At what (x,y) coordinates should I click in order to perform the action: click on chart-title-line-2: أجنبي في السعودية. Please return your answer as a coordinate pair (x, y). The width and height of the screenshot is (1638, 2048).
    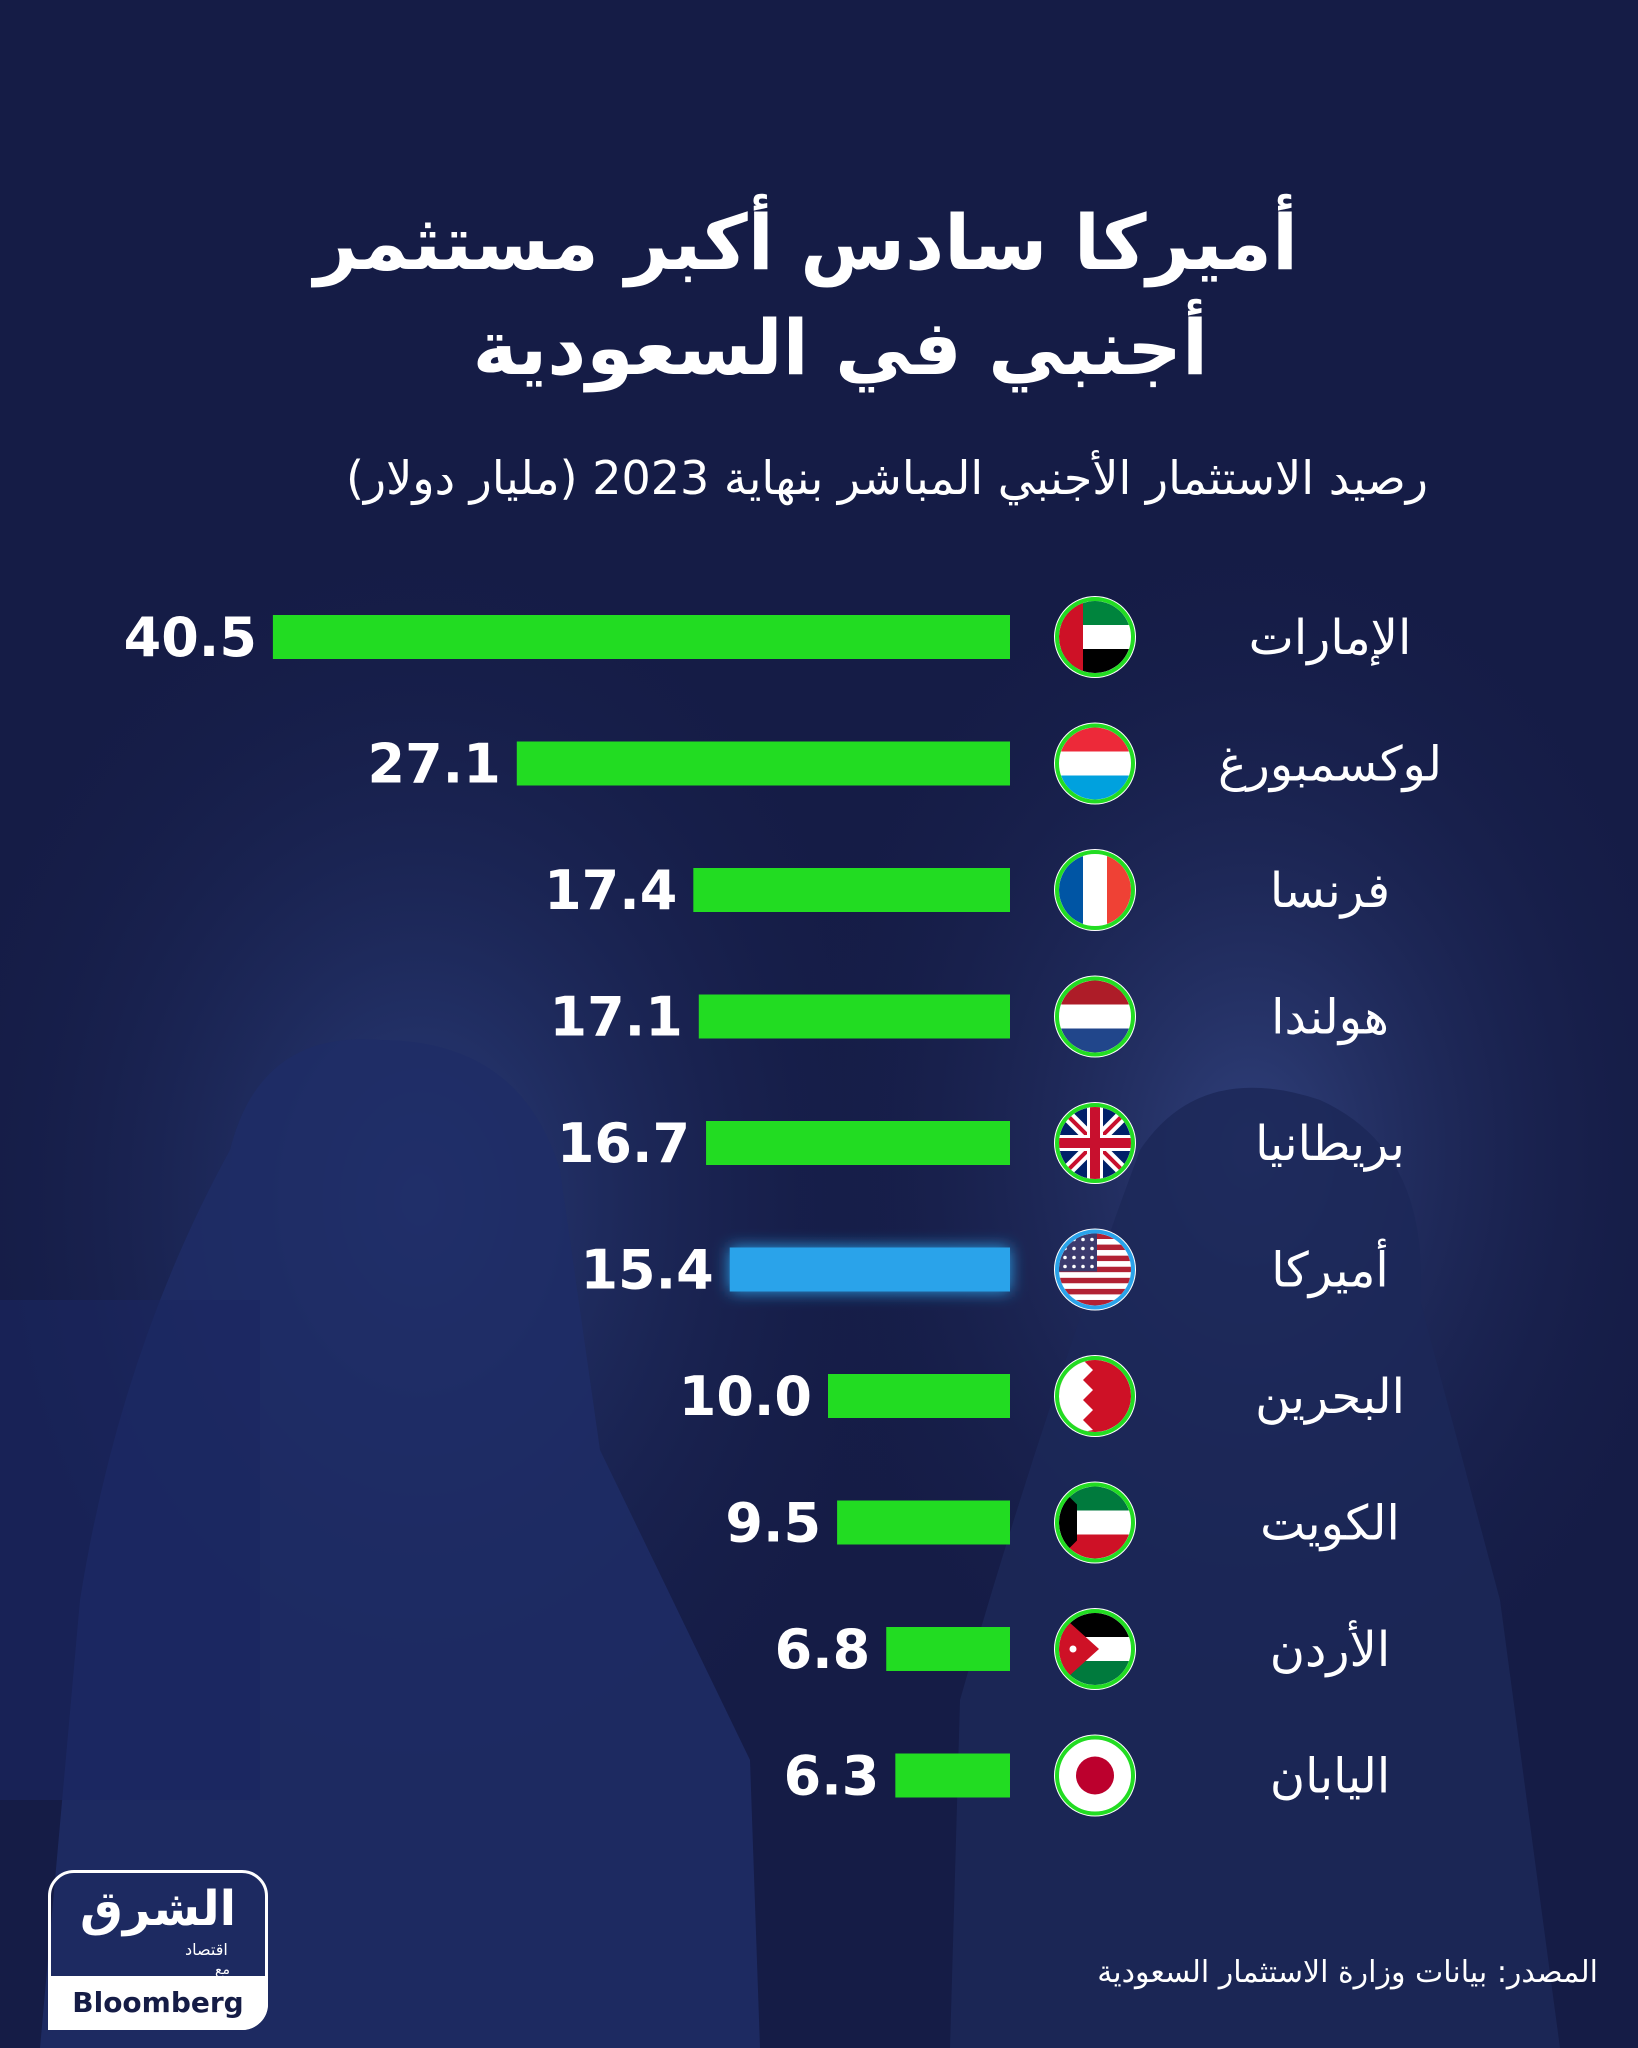
    Looking at the image, I should click on (840, 347).